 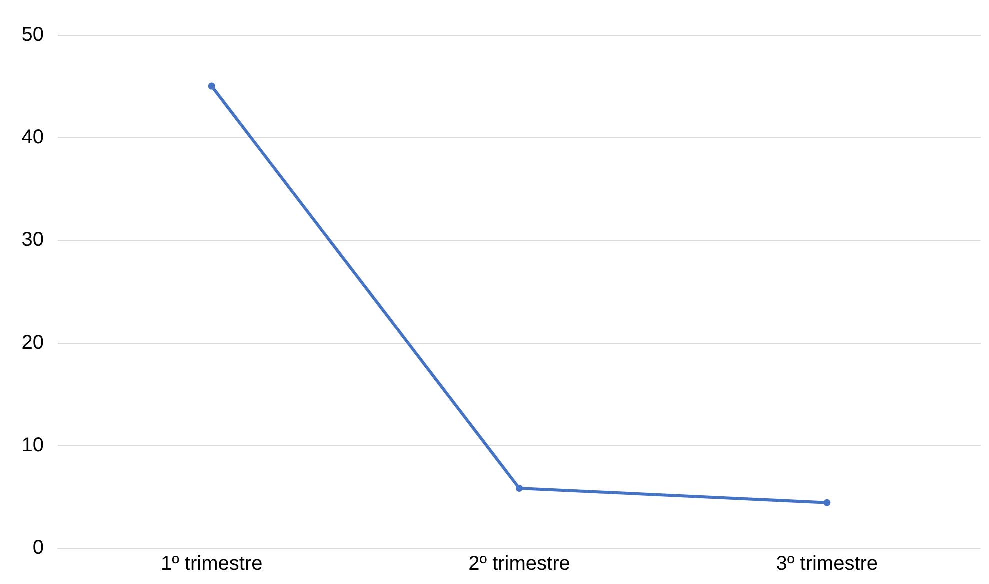 What do you see at coordinates (38, 548) in the screenshot?
I see `y-tick-label: 0` at bounding box center [38, 548].